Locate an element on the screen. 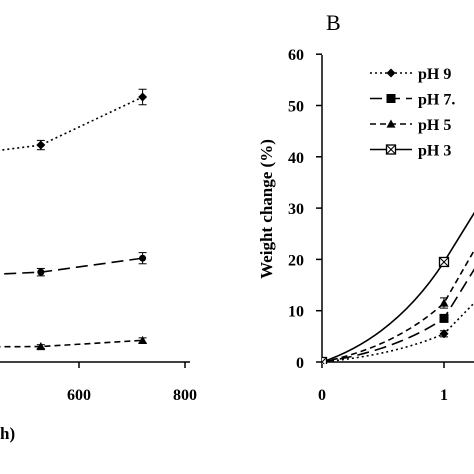 This screenshot has height=474, width=474. legend-label: pH 9 is located at coordinates (434, 74).